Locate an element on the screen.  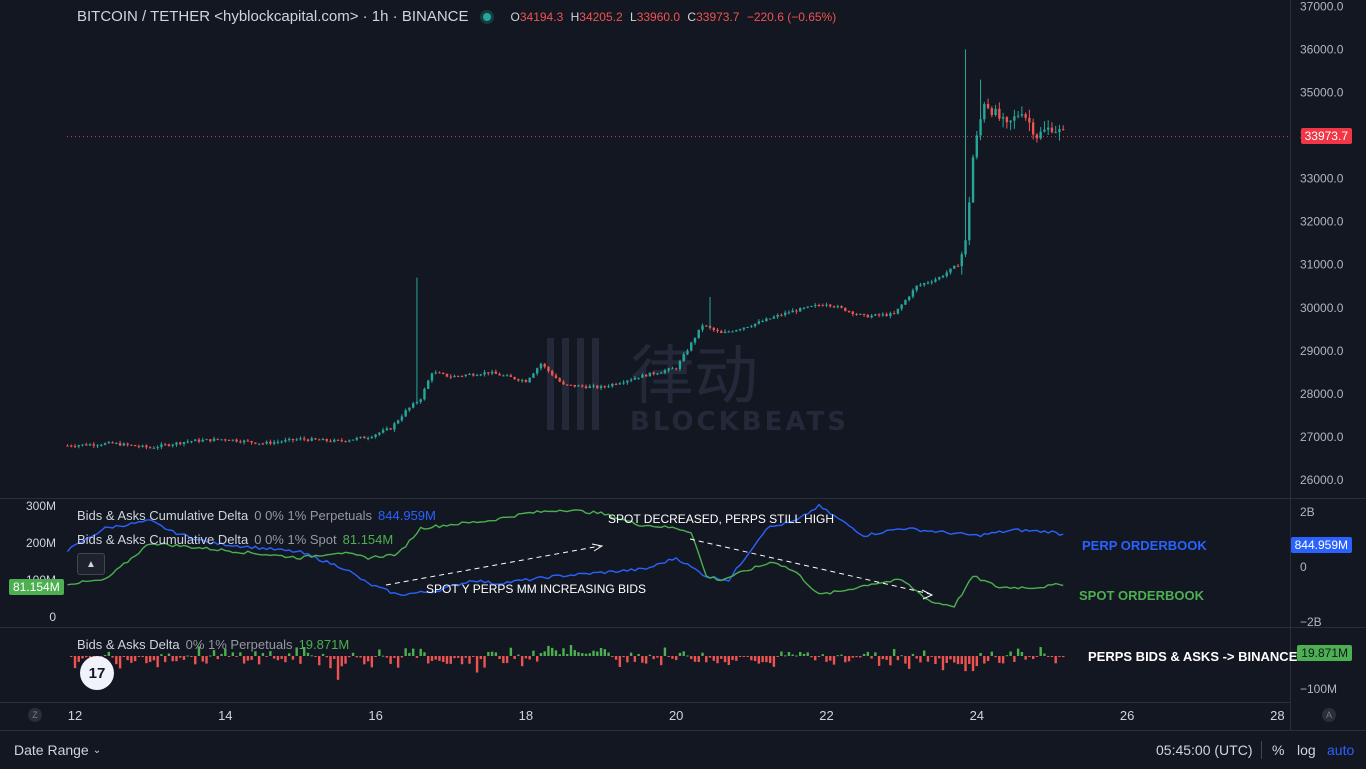
time-tick-label: 14 is located at coordinates (225, 715).